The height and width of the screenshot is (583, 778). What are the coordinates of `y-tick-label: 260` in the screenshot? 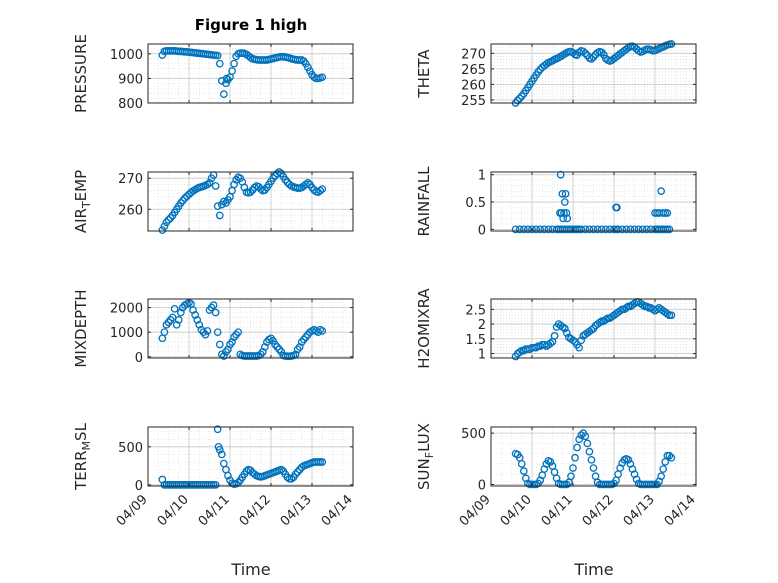 It's located at (473, 85).